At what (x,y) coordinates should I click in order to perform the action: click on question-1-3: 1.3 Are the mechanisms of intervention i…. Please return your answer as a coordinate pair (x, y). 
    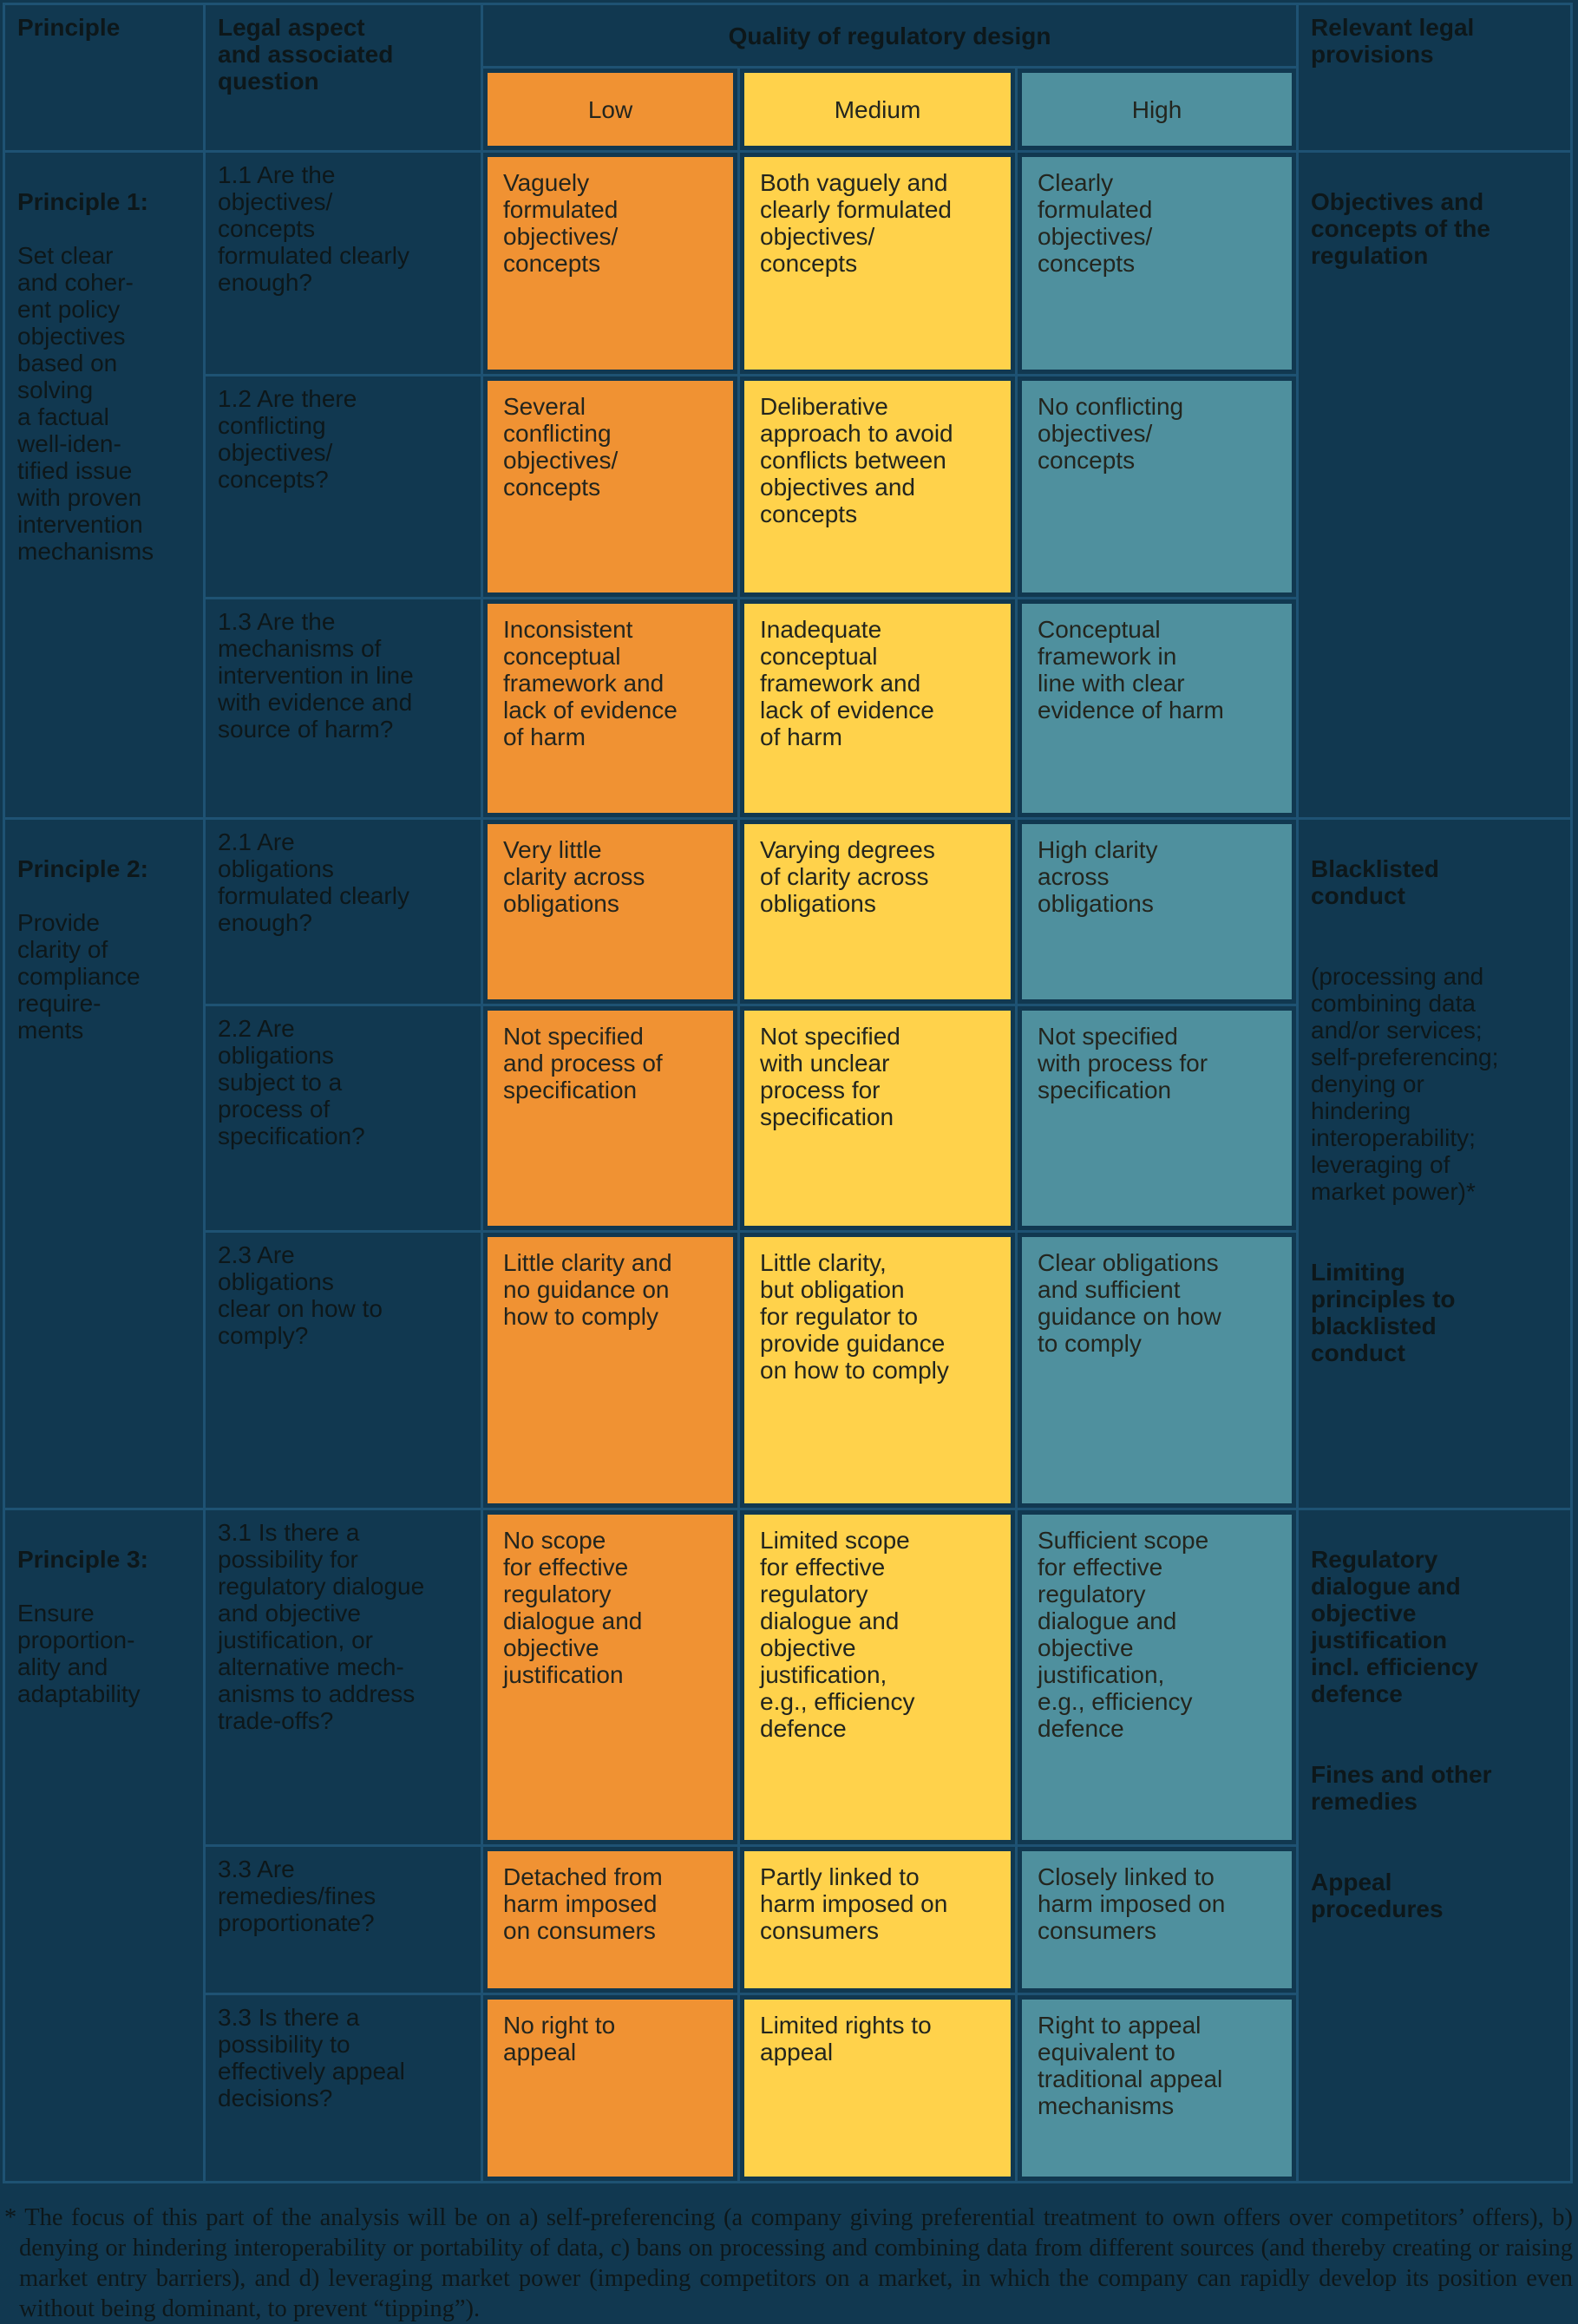
    Looking at the image, I should click on (343, 708).